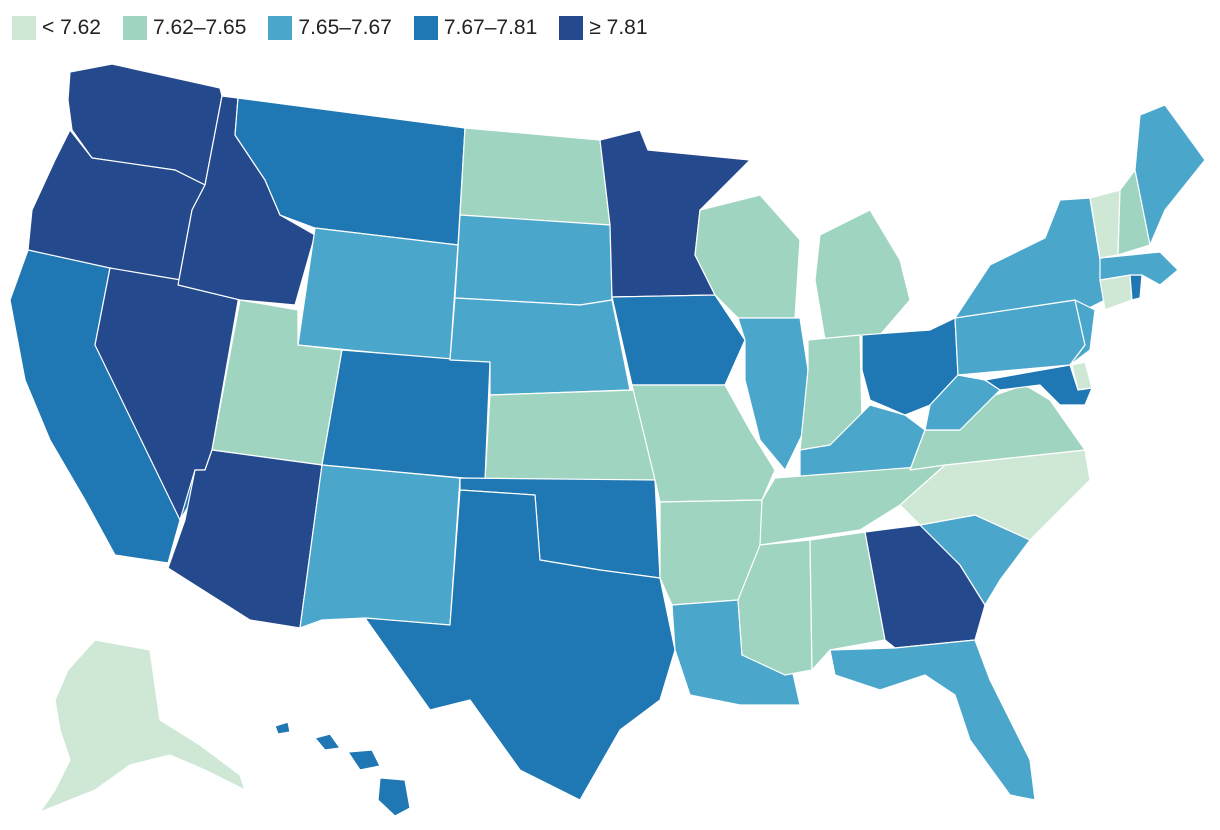  Describe the element at coordinates (678, 340) in the screenshot. I see `state-ia` at that location.